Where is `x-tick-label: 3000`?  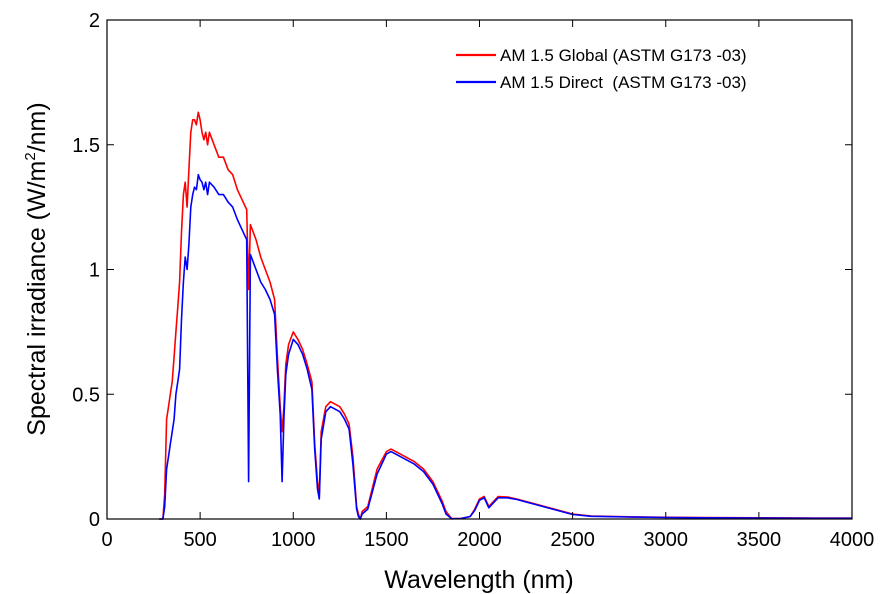 x-tick-label: 3000 is located at coordinates (666, 540).